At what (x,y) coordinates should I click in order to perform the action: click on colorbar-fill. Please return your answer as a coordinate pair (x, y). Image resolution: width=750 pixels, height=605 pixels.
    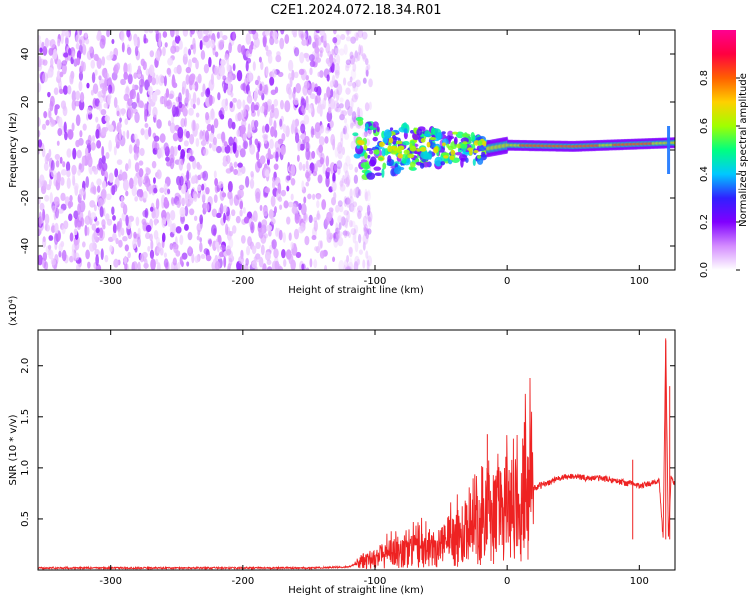
    Looking at the image, I should click on (724, 150).